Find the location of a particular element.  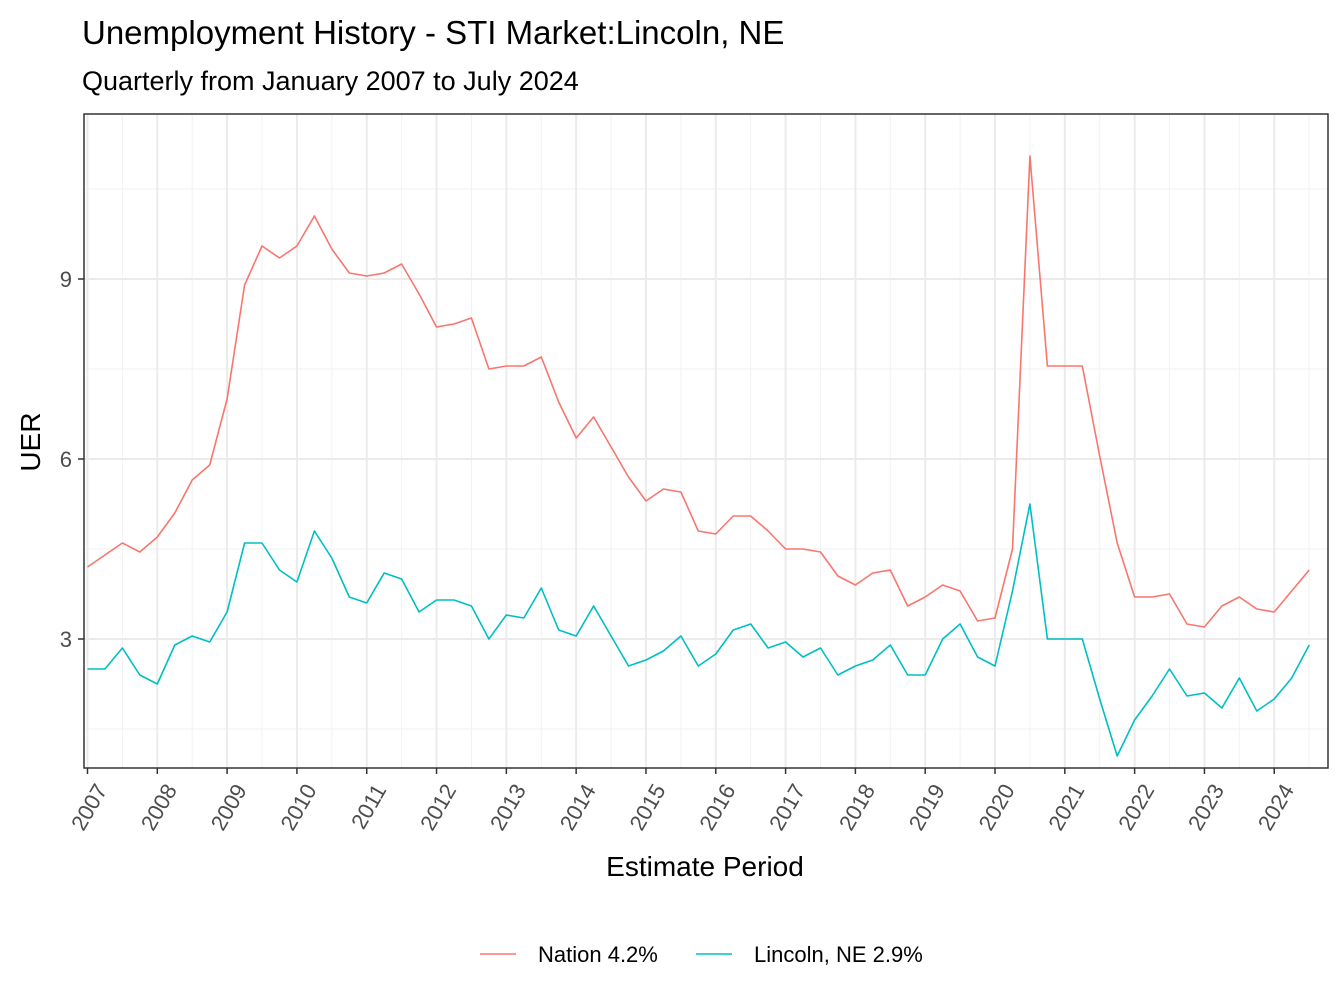

x-tick-label: 2017 is located at coordinates (787, 807).